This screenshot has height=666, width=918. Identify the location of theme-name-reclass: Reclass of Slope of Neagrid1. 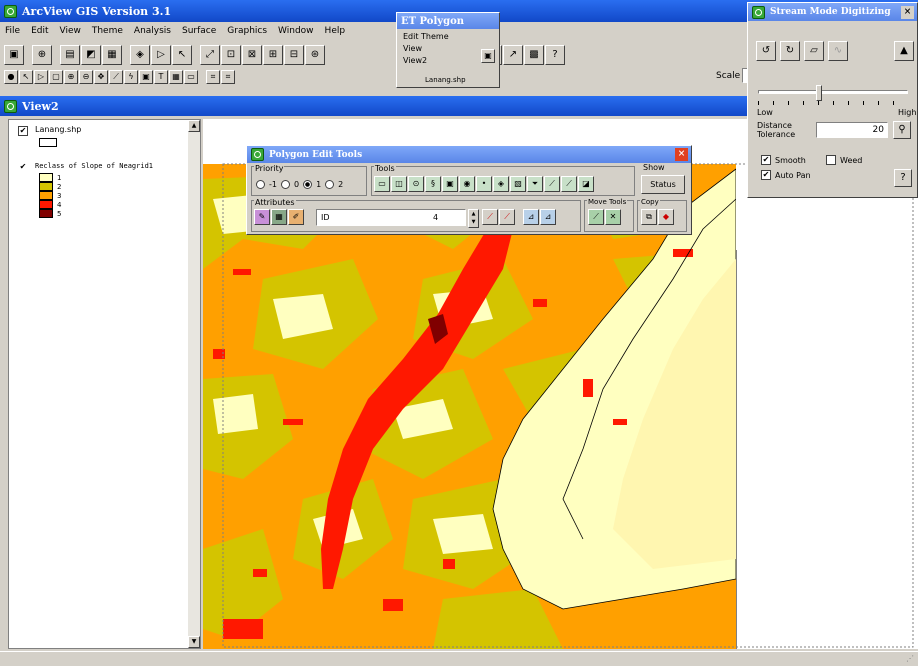
(94, 166).